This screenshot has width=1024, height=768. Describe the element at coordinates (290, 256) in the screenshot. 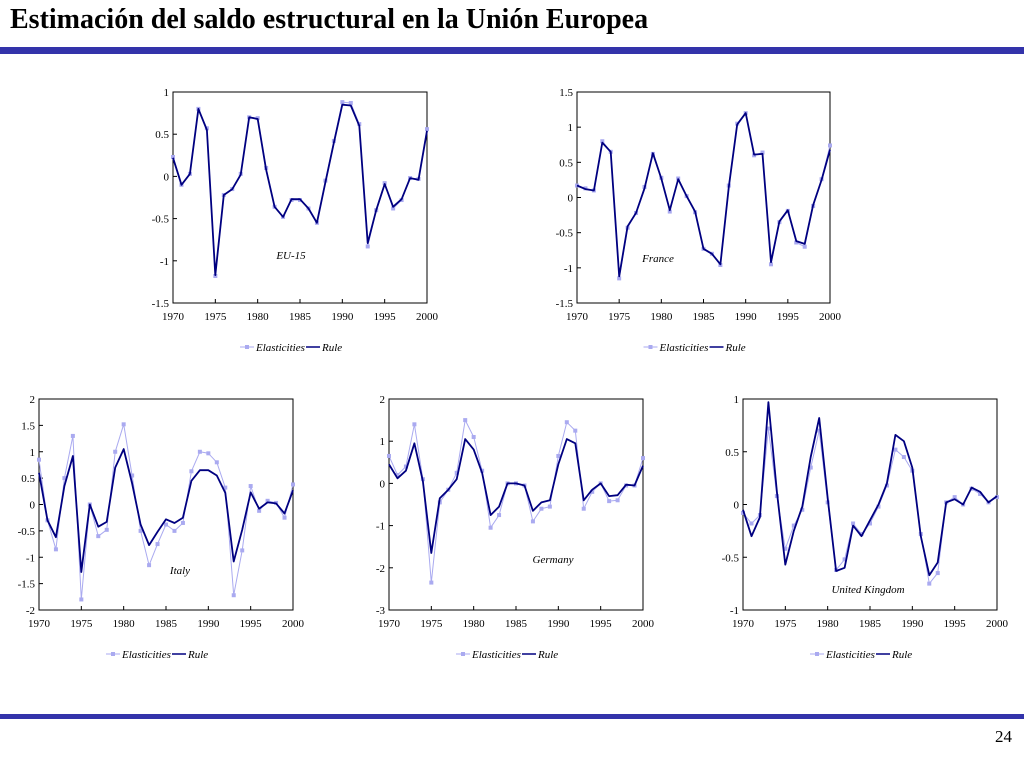

I see `chart-annotation: EU-15` at that location.